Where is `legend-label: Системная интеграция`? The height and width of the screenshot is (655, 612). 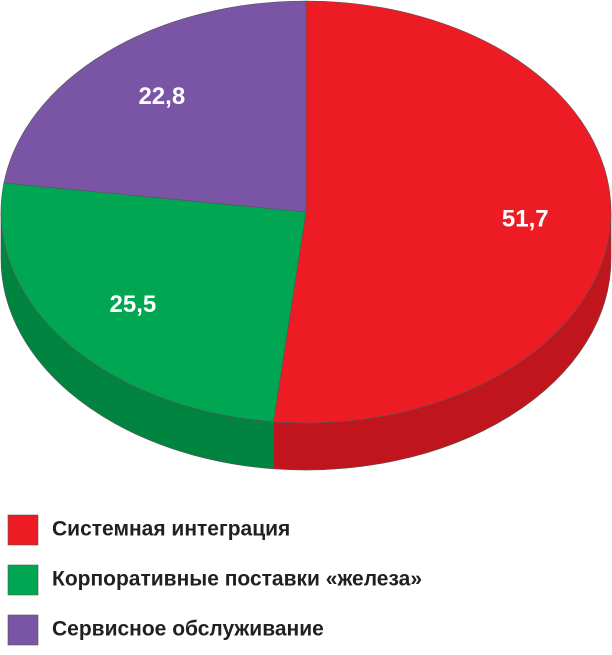 legend-label: Системная интеграция is located at coordinates (171, 529).